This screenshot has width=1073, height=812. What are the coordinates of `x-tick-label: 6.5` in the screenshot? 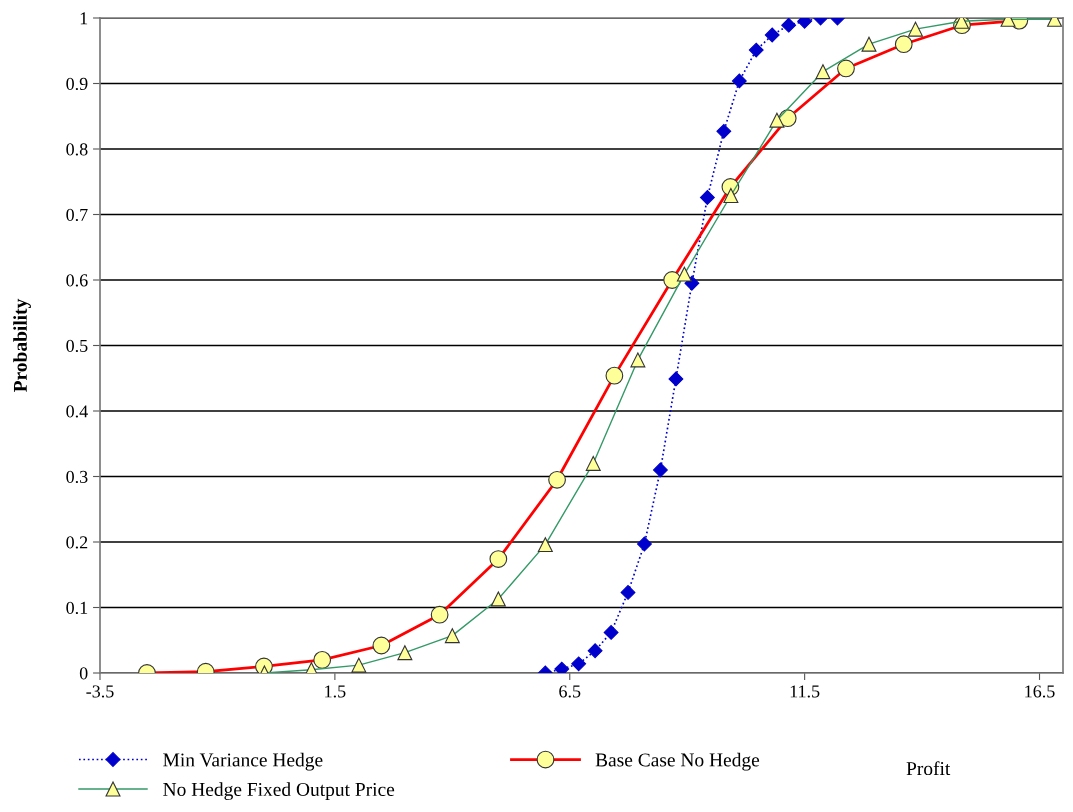 It's located at (570, 691).